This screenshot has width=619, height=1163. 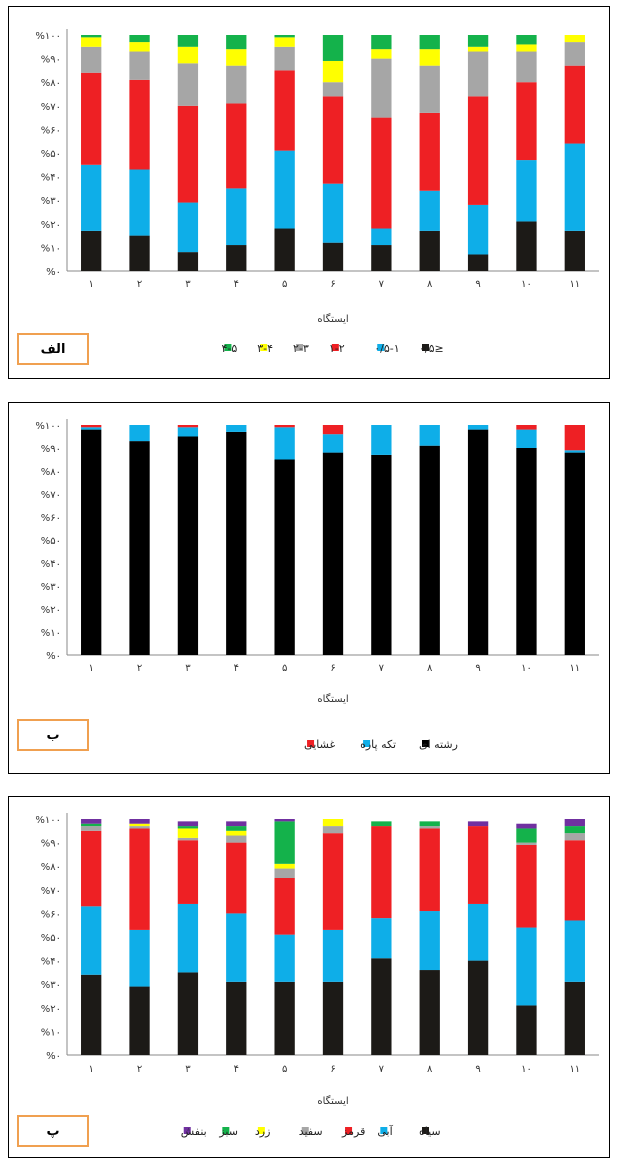 I want to click on legend-label: آبی, so click(x=385, y=1131).